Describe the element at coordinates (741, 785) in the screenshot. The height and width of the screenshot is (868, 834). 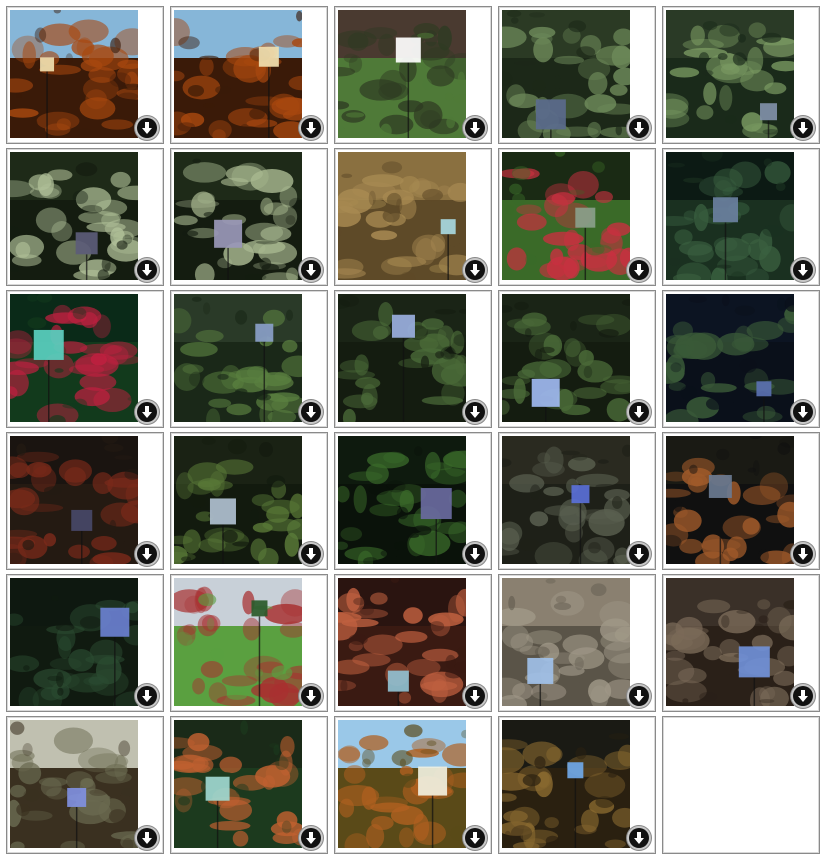
I see `empty-cell` at that location.